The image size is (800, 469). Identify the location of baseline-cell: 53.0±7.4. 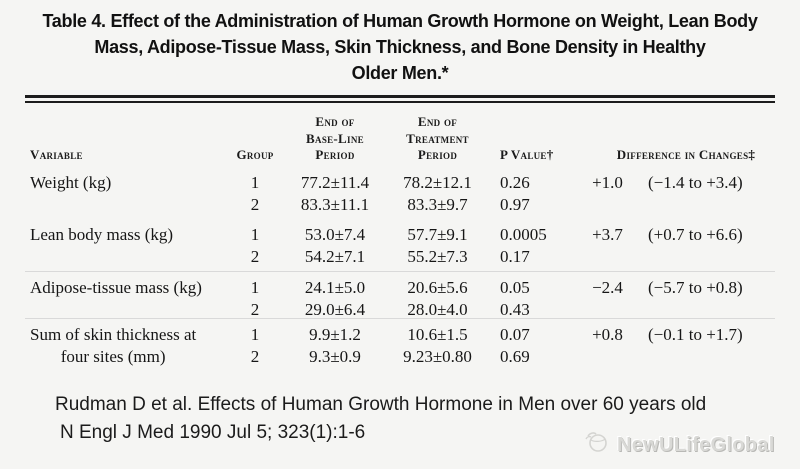
(335, 234).